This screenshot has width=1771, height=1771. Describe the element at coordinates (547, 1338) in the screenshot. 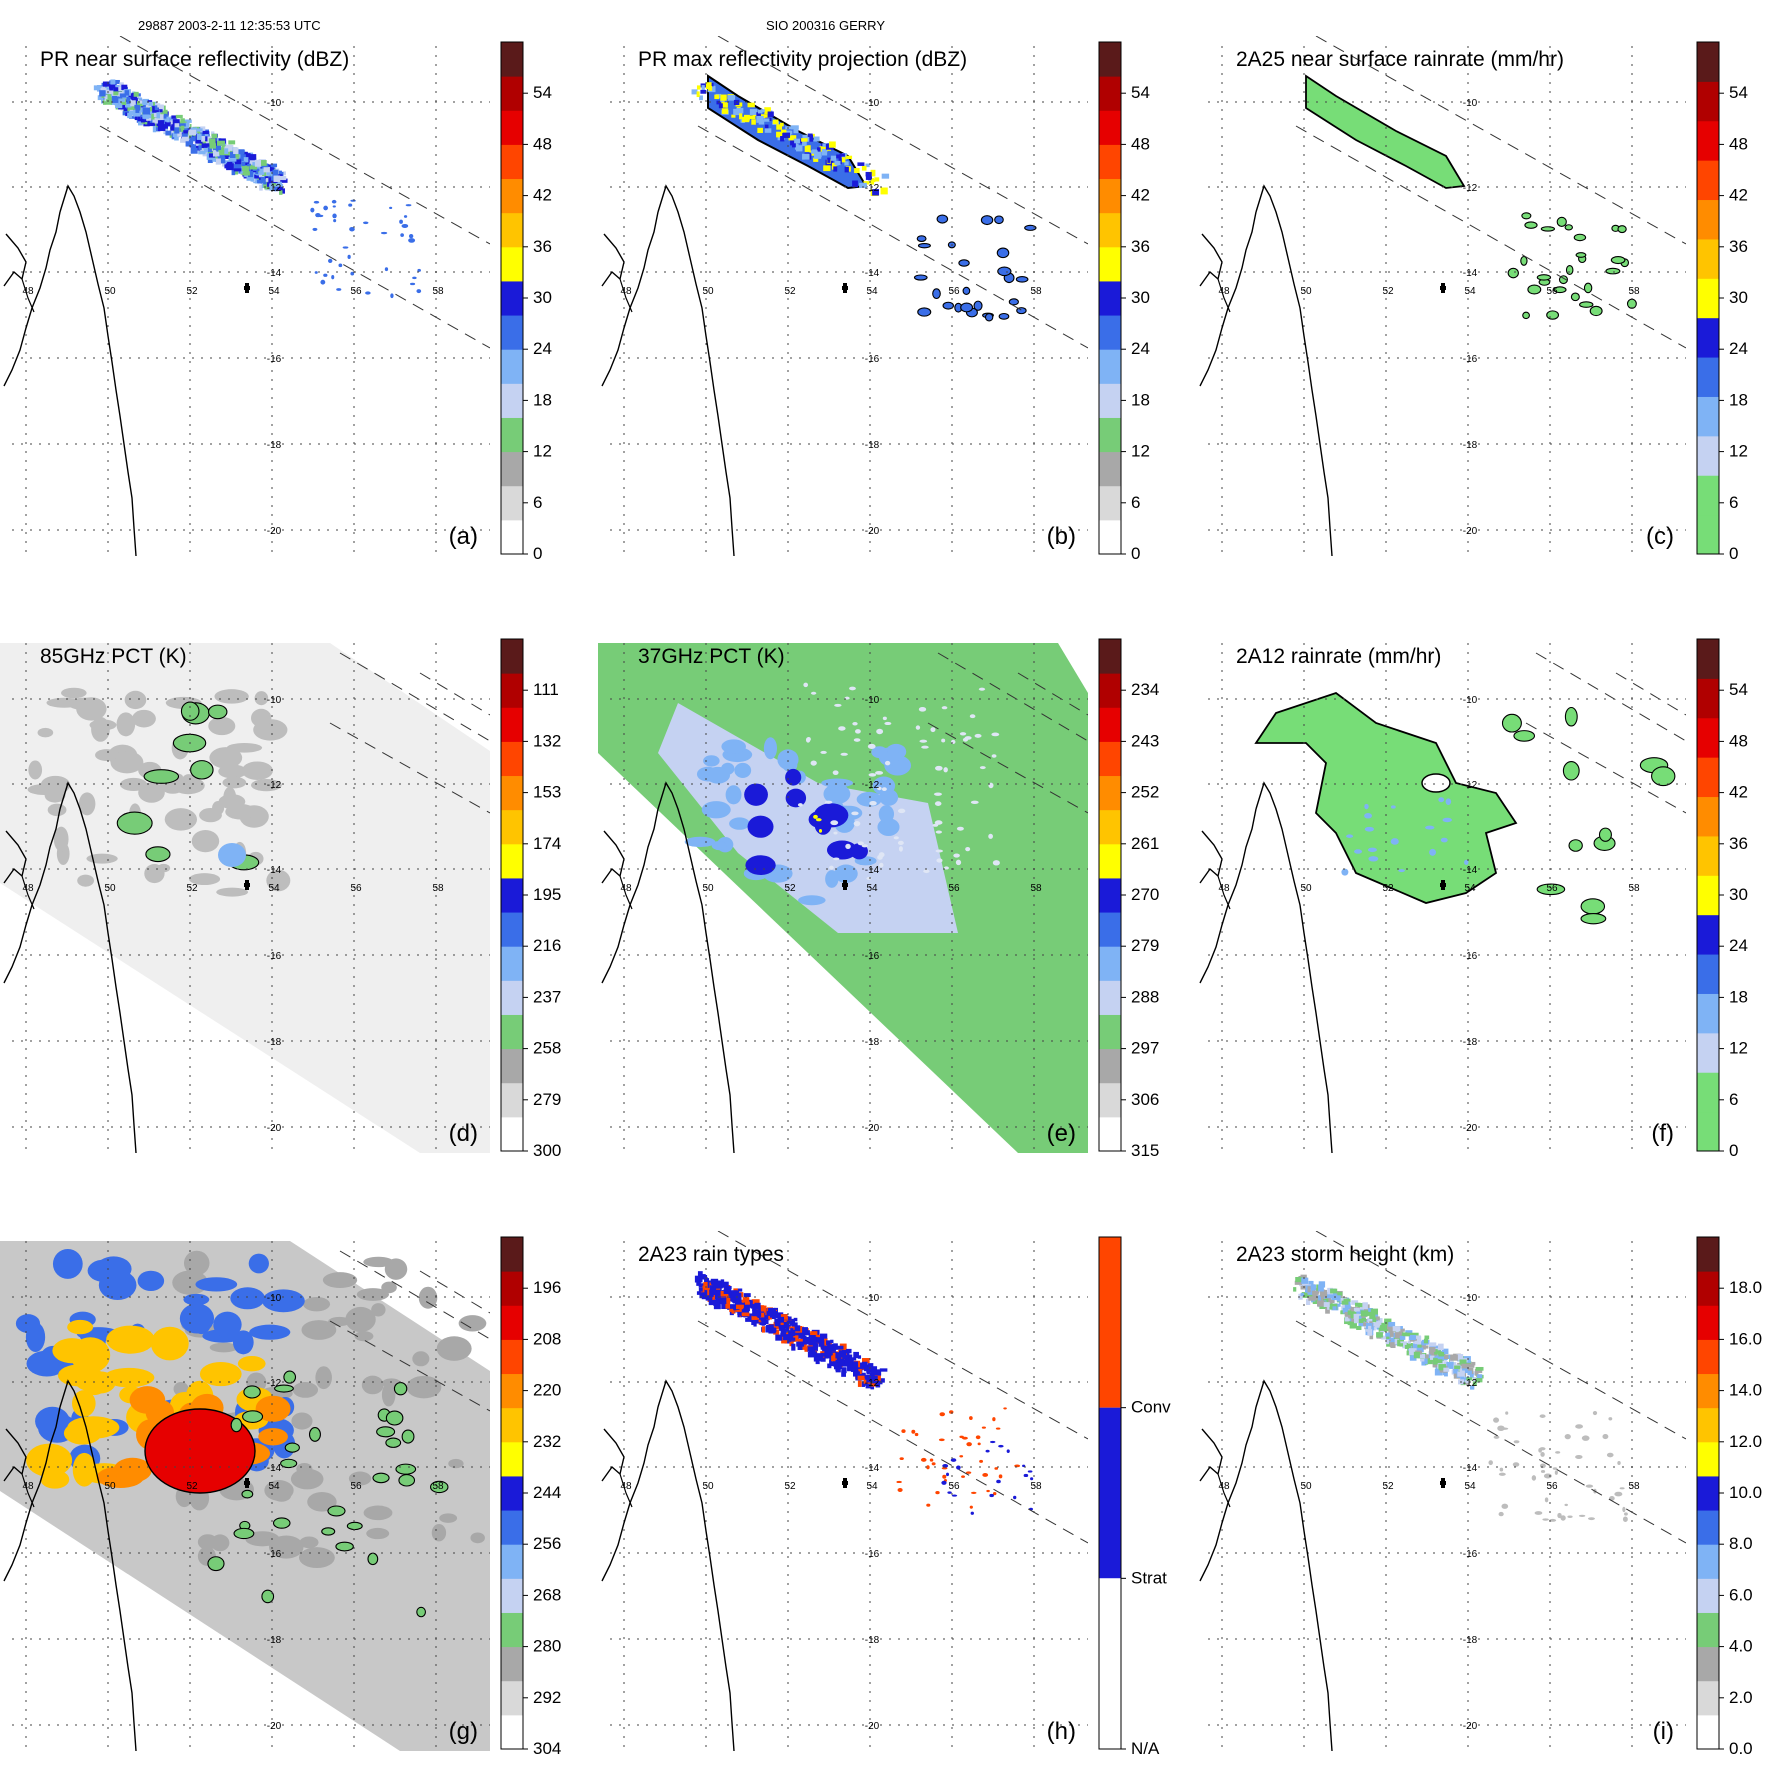

I see `colorbar-tick-label: 208` at that location.